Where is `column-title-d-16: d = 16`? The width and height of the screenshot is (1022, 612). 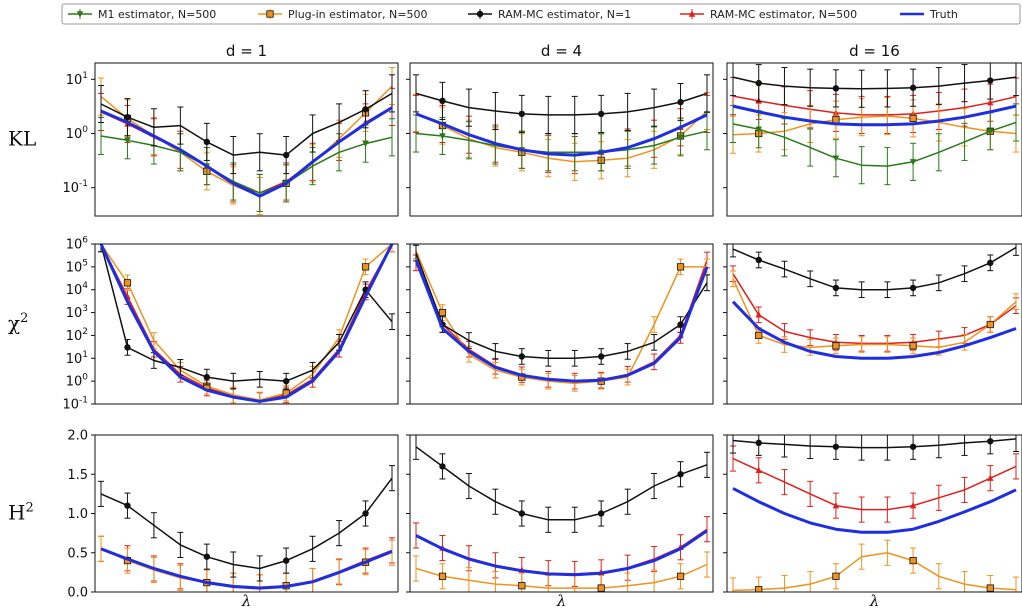
column-title-d-16: d = 16 is located at coordinates (874, 51).